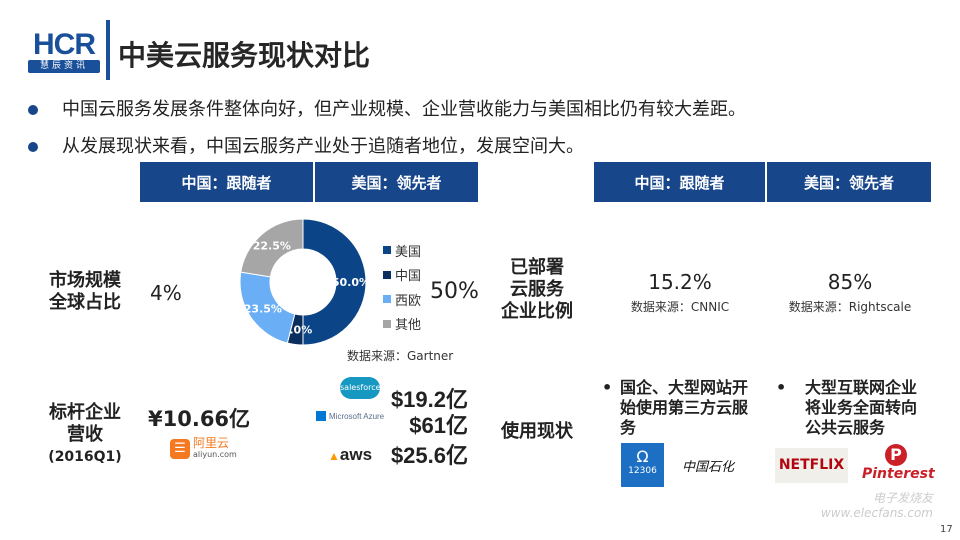 The height and width of the screenshot is (540, 960). I want to click on aliyun-icon: ☰, so click(180, 449).